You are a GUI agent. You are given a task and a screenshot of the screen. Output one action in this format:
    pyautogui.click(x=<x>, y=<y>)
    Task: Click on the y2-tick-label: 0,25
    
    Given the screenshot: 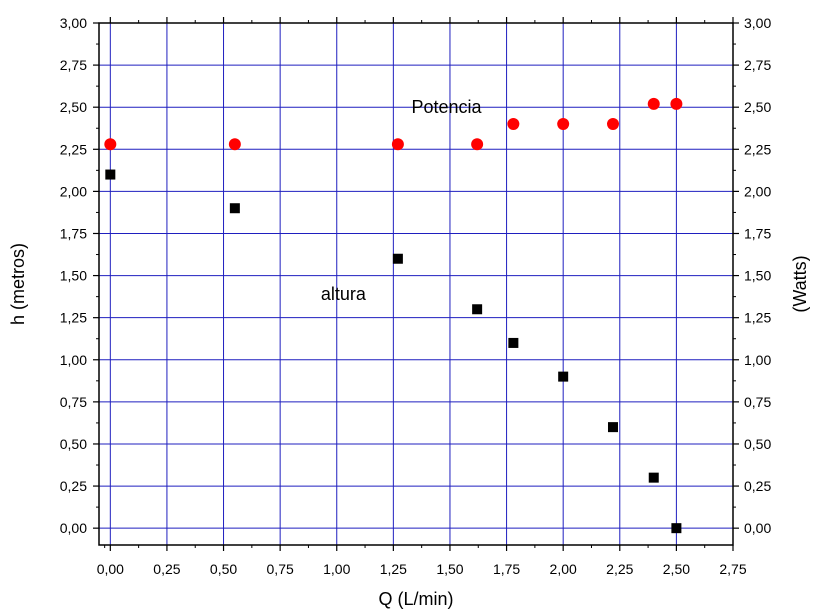 What is the action you would take?
    pyautogui.click(x=757, y=486)
    